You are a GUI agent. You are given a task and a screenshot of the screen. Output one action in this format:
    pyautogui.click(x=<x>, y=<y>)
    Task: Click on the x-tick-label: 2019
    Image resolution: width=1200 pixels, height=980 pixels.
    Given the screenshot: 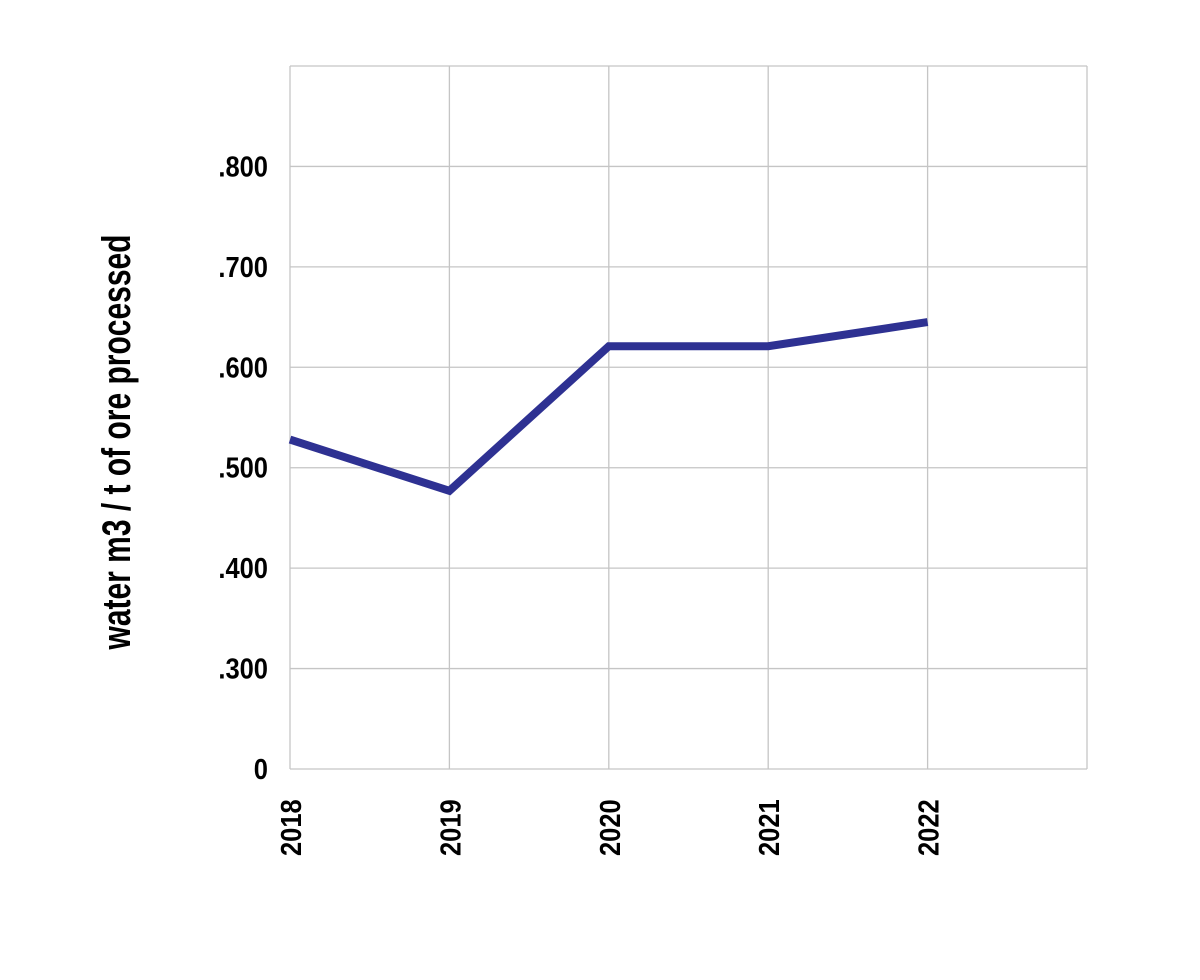 What is the action you would take?
    pyautogui.click(x=450, y=827)
    